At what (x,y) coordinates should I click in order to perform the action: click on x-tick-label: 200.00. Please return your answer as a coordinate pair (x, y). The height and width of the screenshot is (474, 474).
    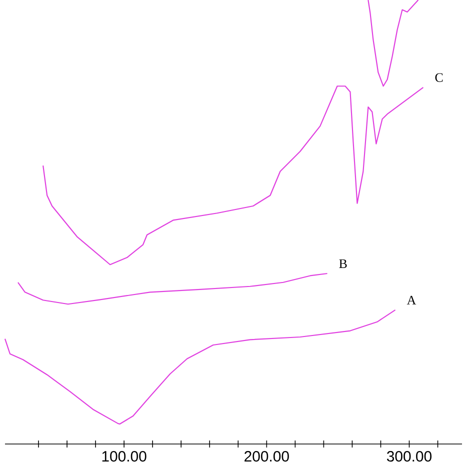
    Looking at the image, I should click on (266, 456).